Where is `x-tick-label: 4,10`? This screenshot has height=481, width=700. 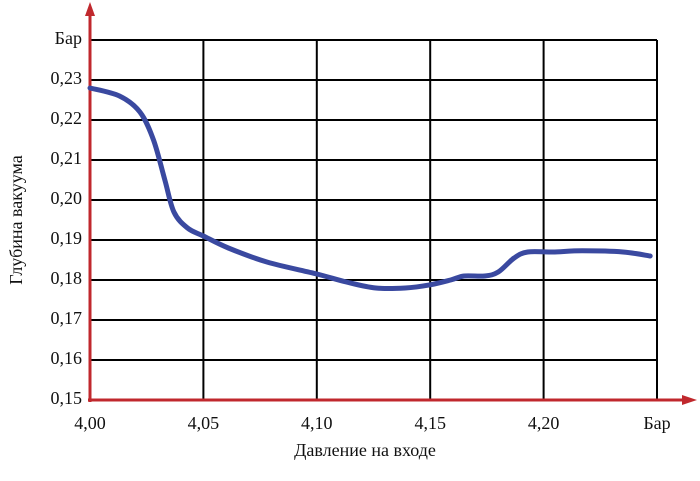
x-tick-label: 4,10 is located at coordinates (317, 423).